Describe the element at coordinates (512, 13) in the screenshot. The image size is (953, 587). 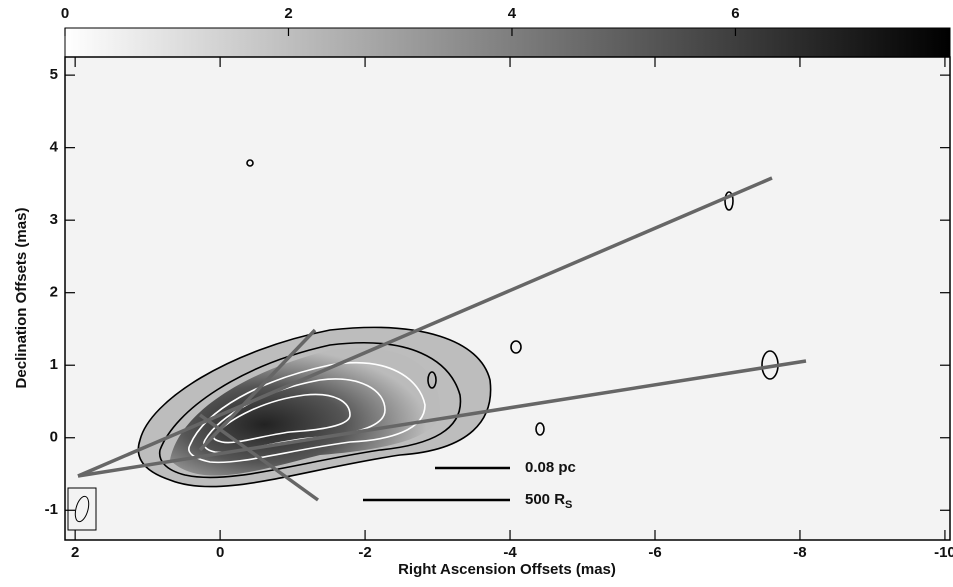
I see `colorbar-tick-label: 4` at that location.